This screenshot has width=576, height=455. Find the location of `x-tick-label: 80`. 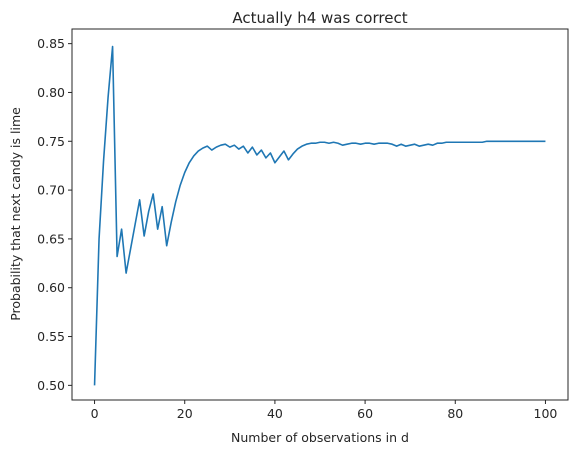

x-tick-label: 80 is located at coordinates (455, 413).